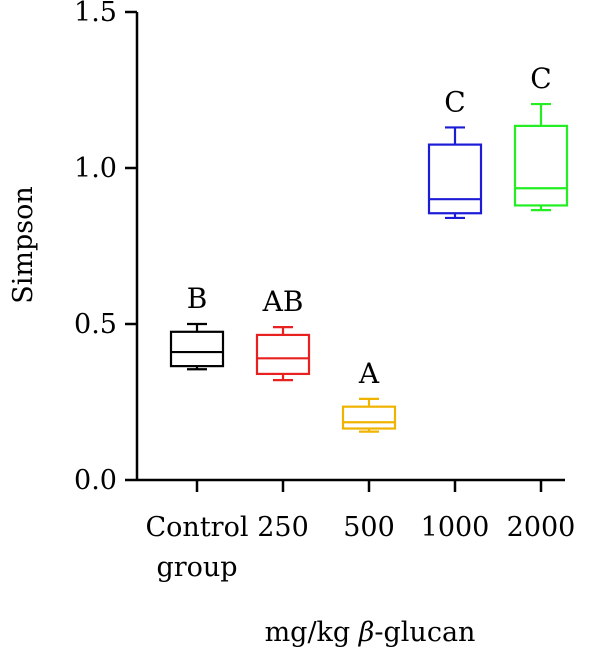  I want to click on box-3: C, so click(455, 152).